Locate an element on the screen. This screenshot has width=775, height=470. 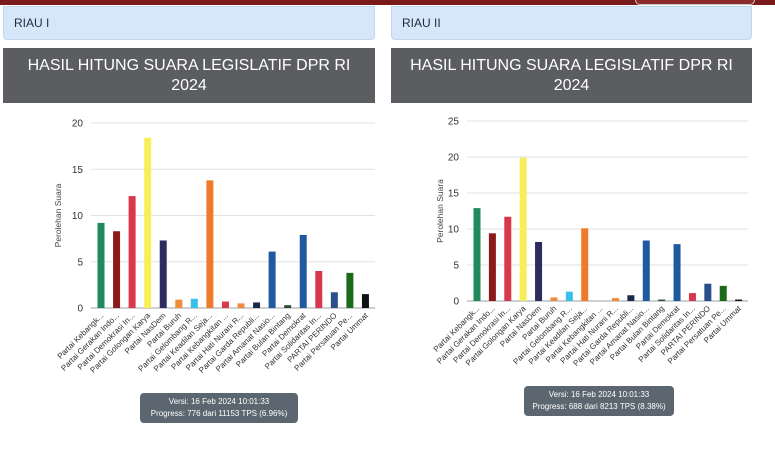
progress-text: Progress: 688 dari 8213 TPS (8.38%) is located at coordinates (599, 406).